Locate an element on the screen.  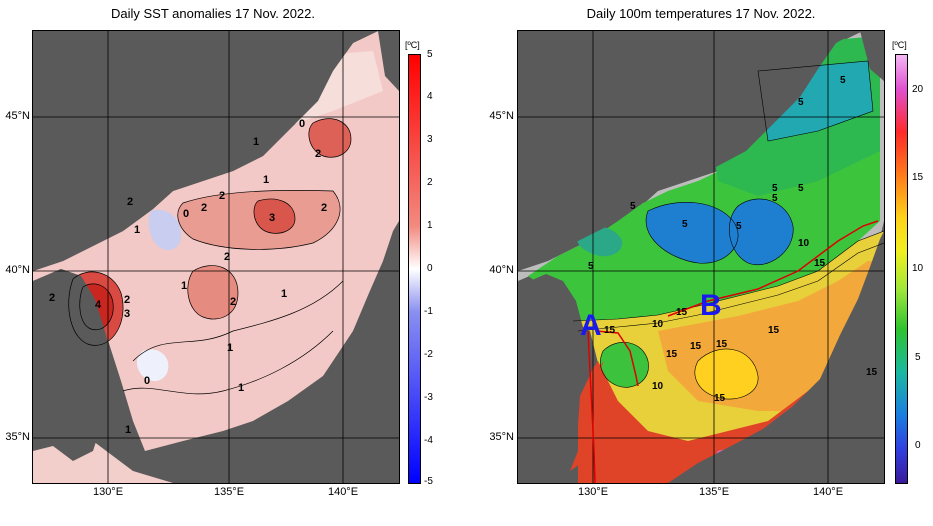
colorbar-tick: -5 is located at coordinates (428, 481).